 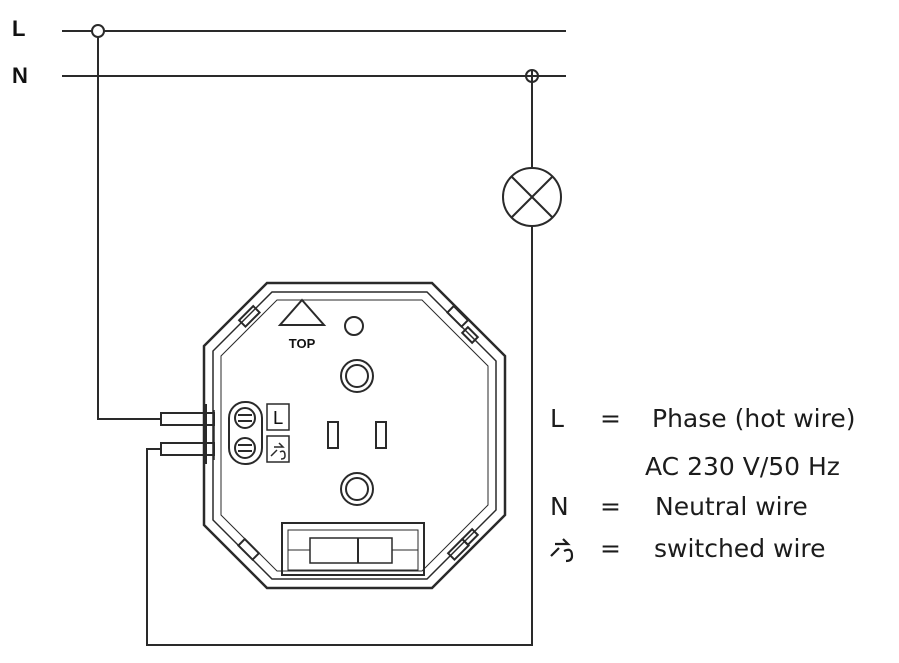 What do you see at coordinates (302, 312) in the screenshot?
I see `top-arrow-icon` at bounding box center [302, 312].